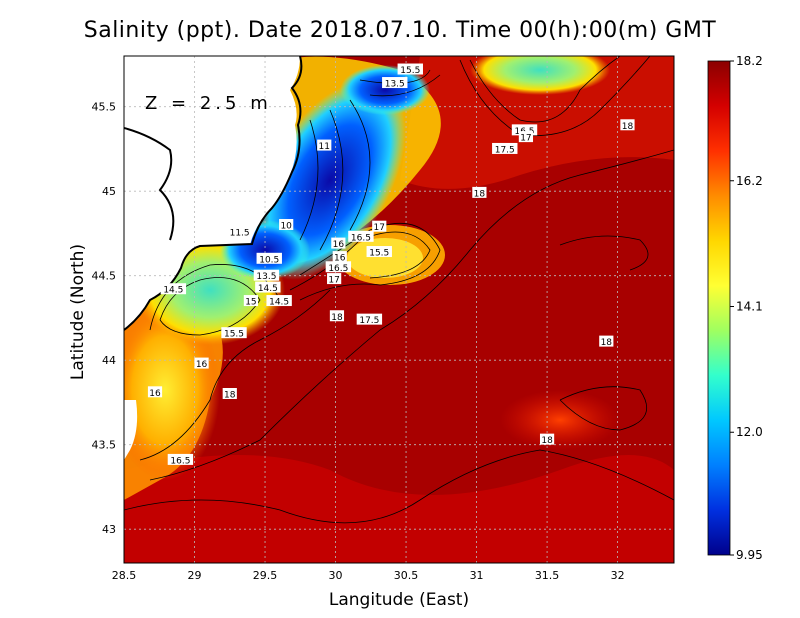 This screenshot has width=800, height=618. I want to click on field-yellow-blob-south, so click(172, 390).